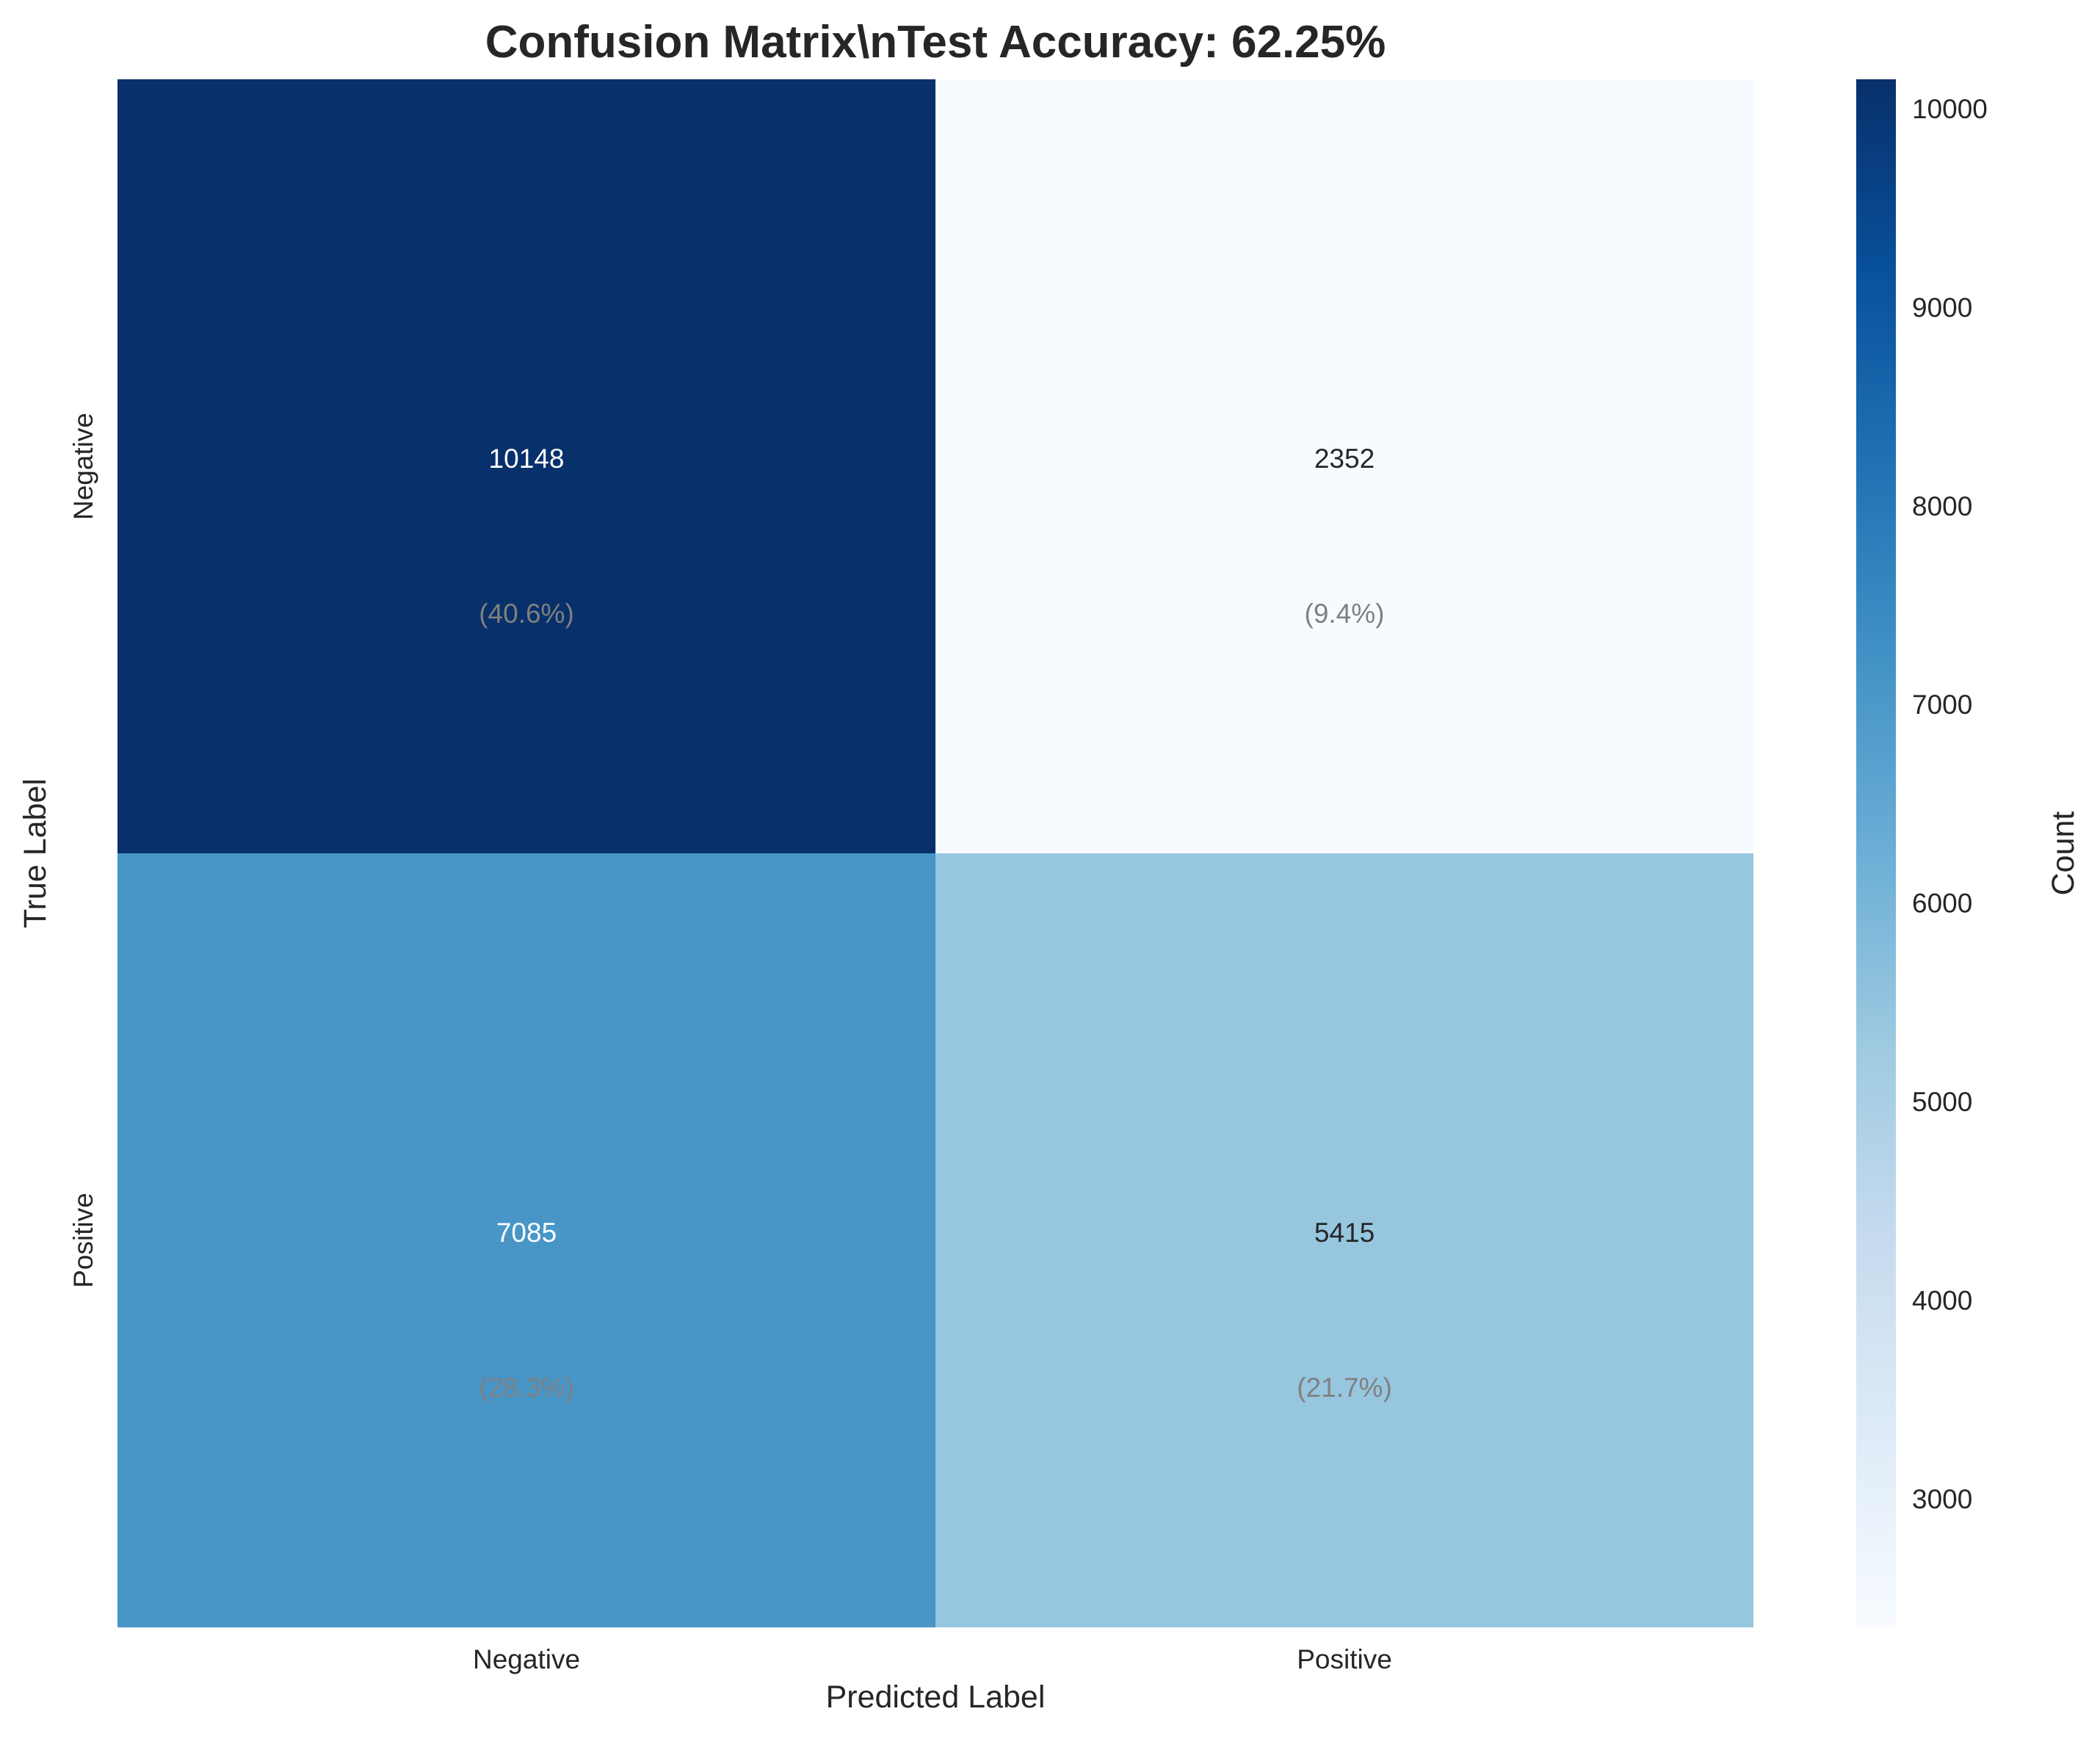  I want to click on chart-title: Confusion Matrix\nTest Accuracy: 62.25%, so click(935, 42).